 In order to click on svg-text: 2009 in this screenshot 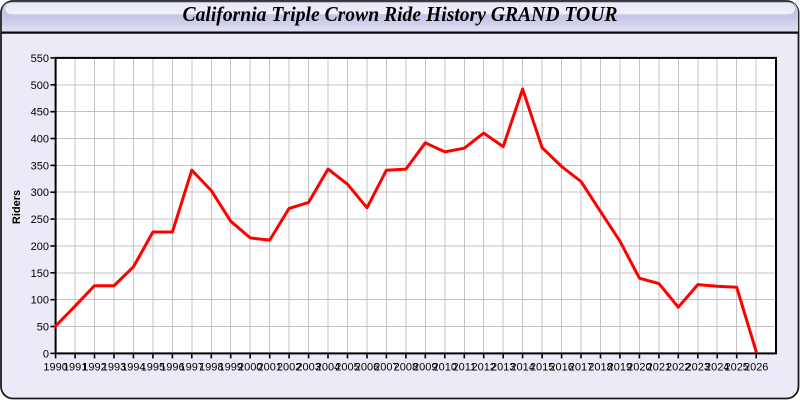, I will do `click(425, 368)`.